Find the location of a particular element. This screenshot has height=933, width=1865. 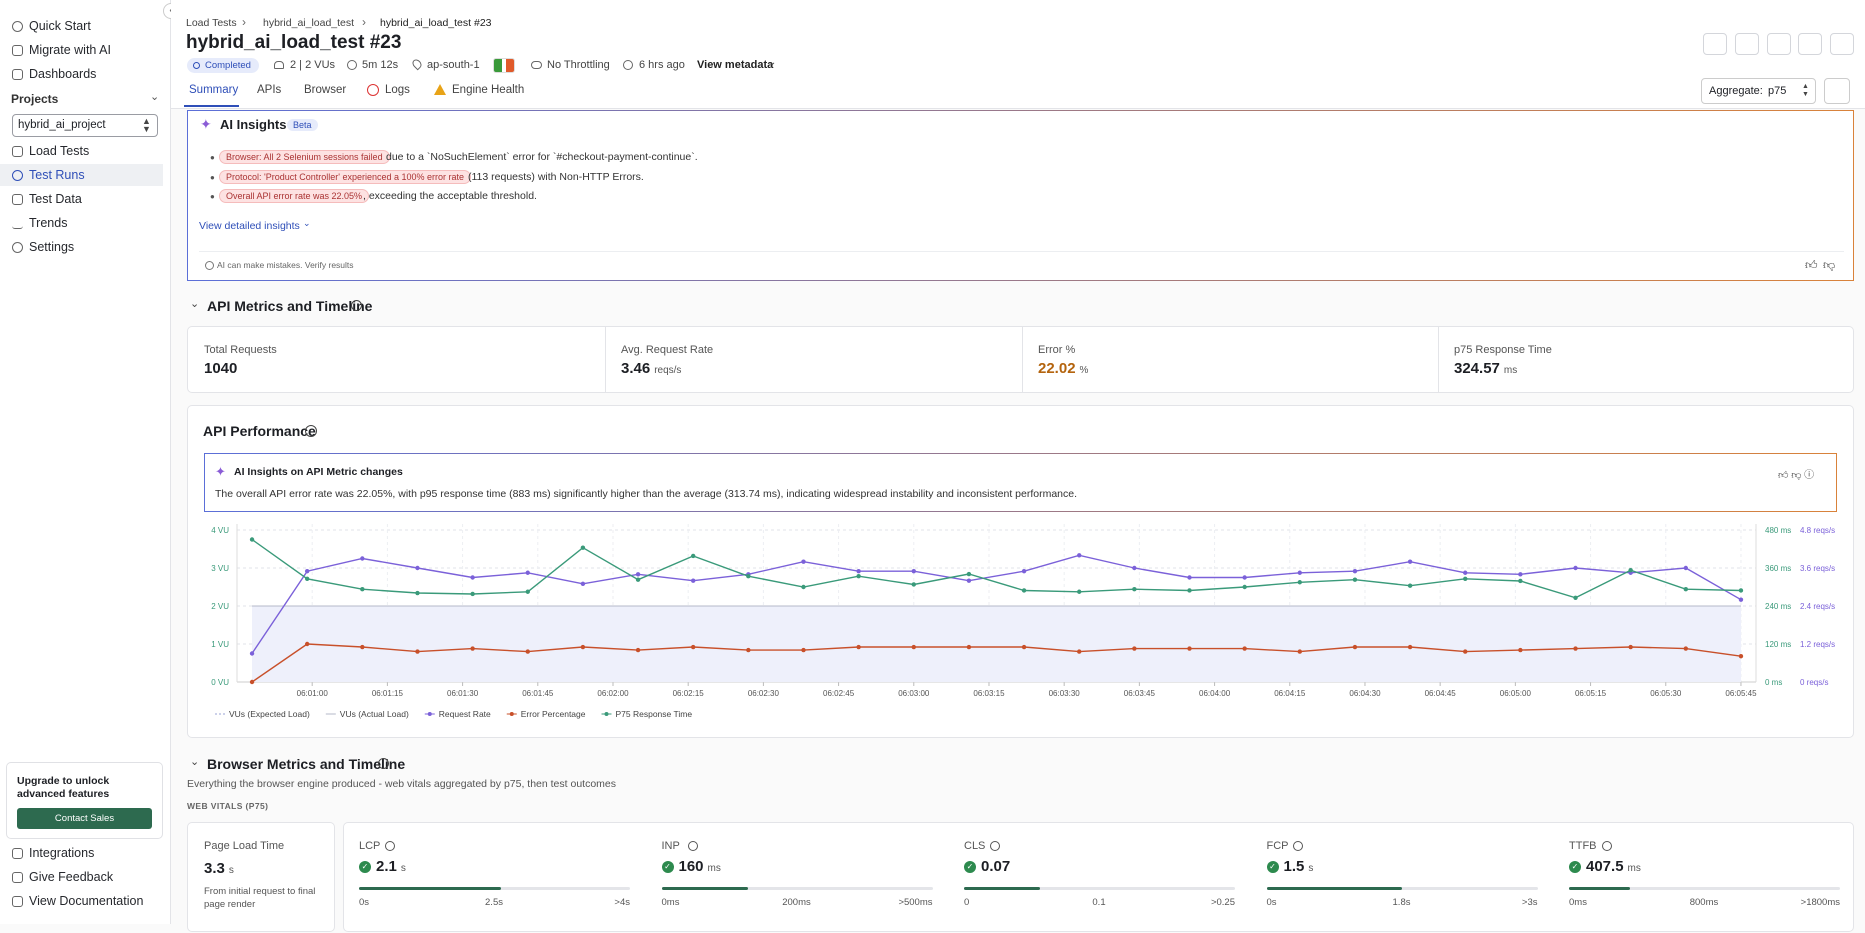

decoration: ▲ ▼ is located at coordinates (146, 125).